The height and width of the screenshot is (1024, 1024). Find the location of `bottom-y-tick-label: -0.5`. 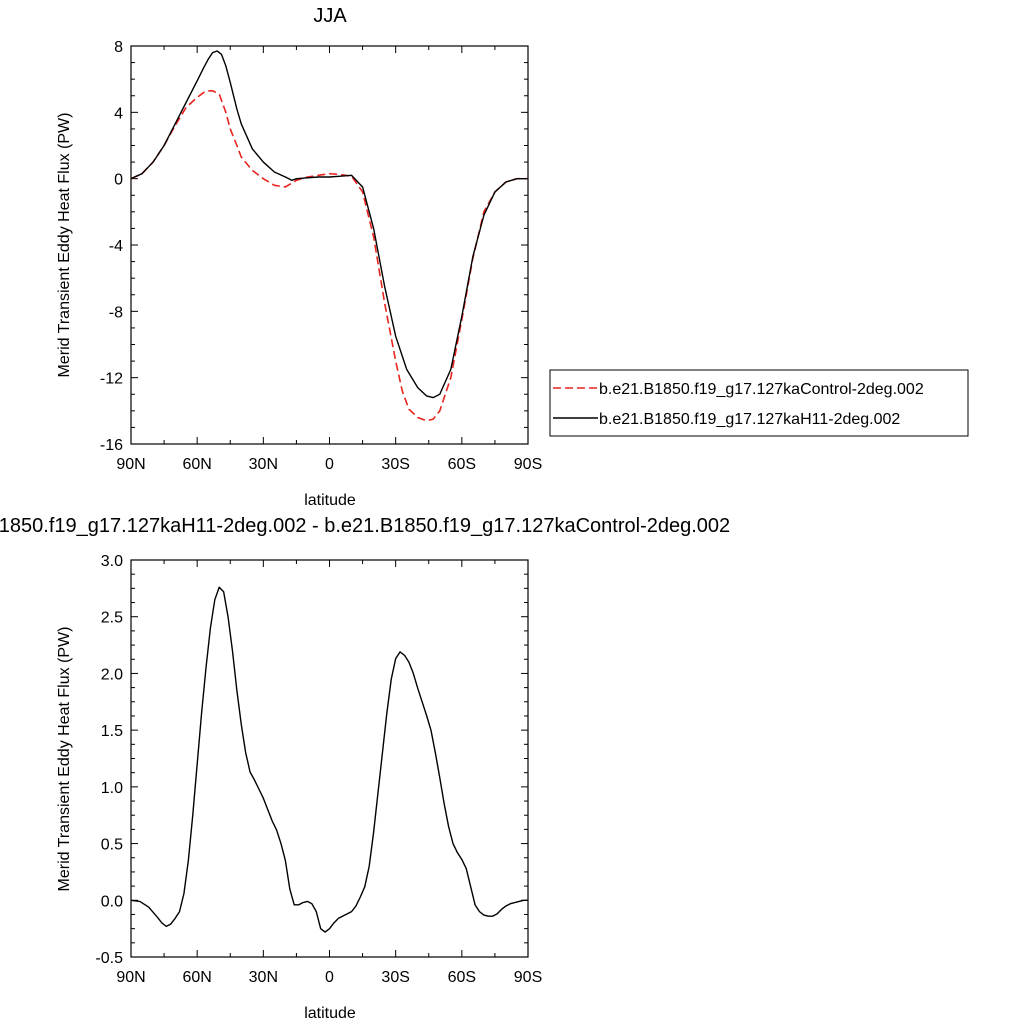

bottom-y-tick-label: -0.5 is located at coordinates (109, 958).